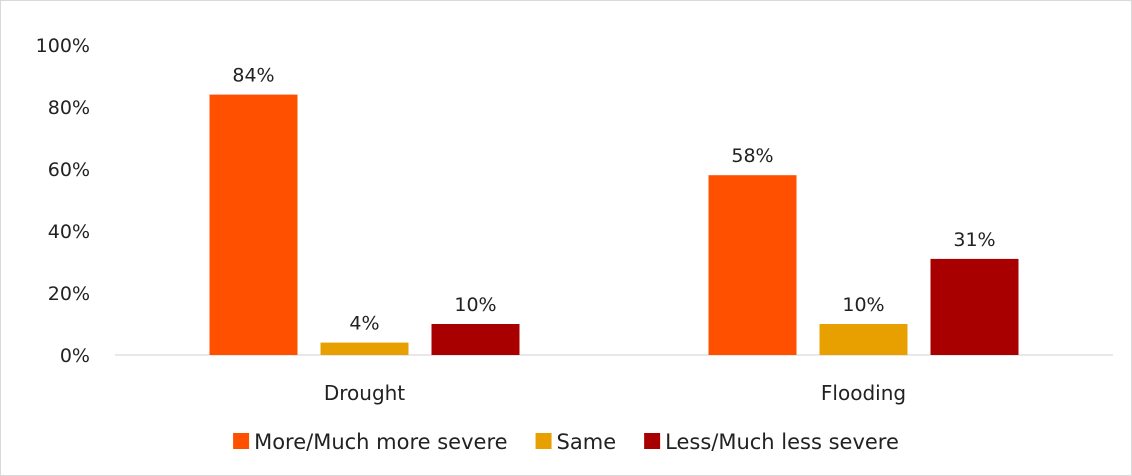 Image resolution: width=1132 pixels, height=476 pixels. I want to click on y-tick-label: 40%, so click(69, 232).